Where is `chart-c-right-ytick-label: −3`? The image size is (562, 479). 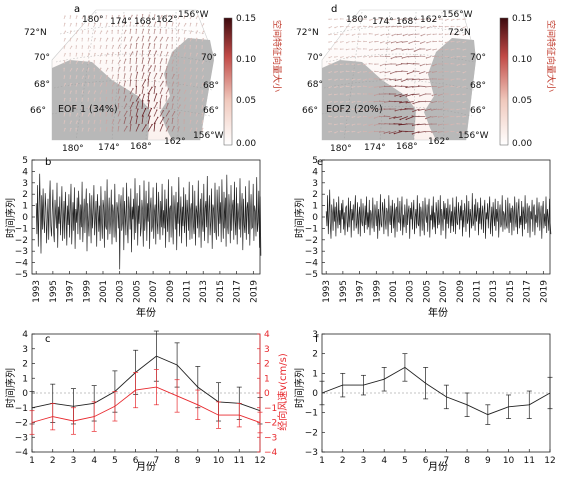 chart-c-right-ytick-label: −3 is located at coordinates (270, 438).